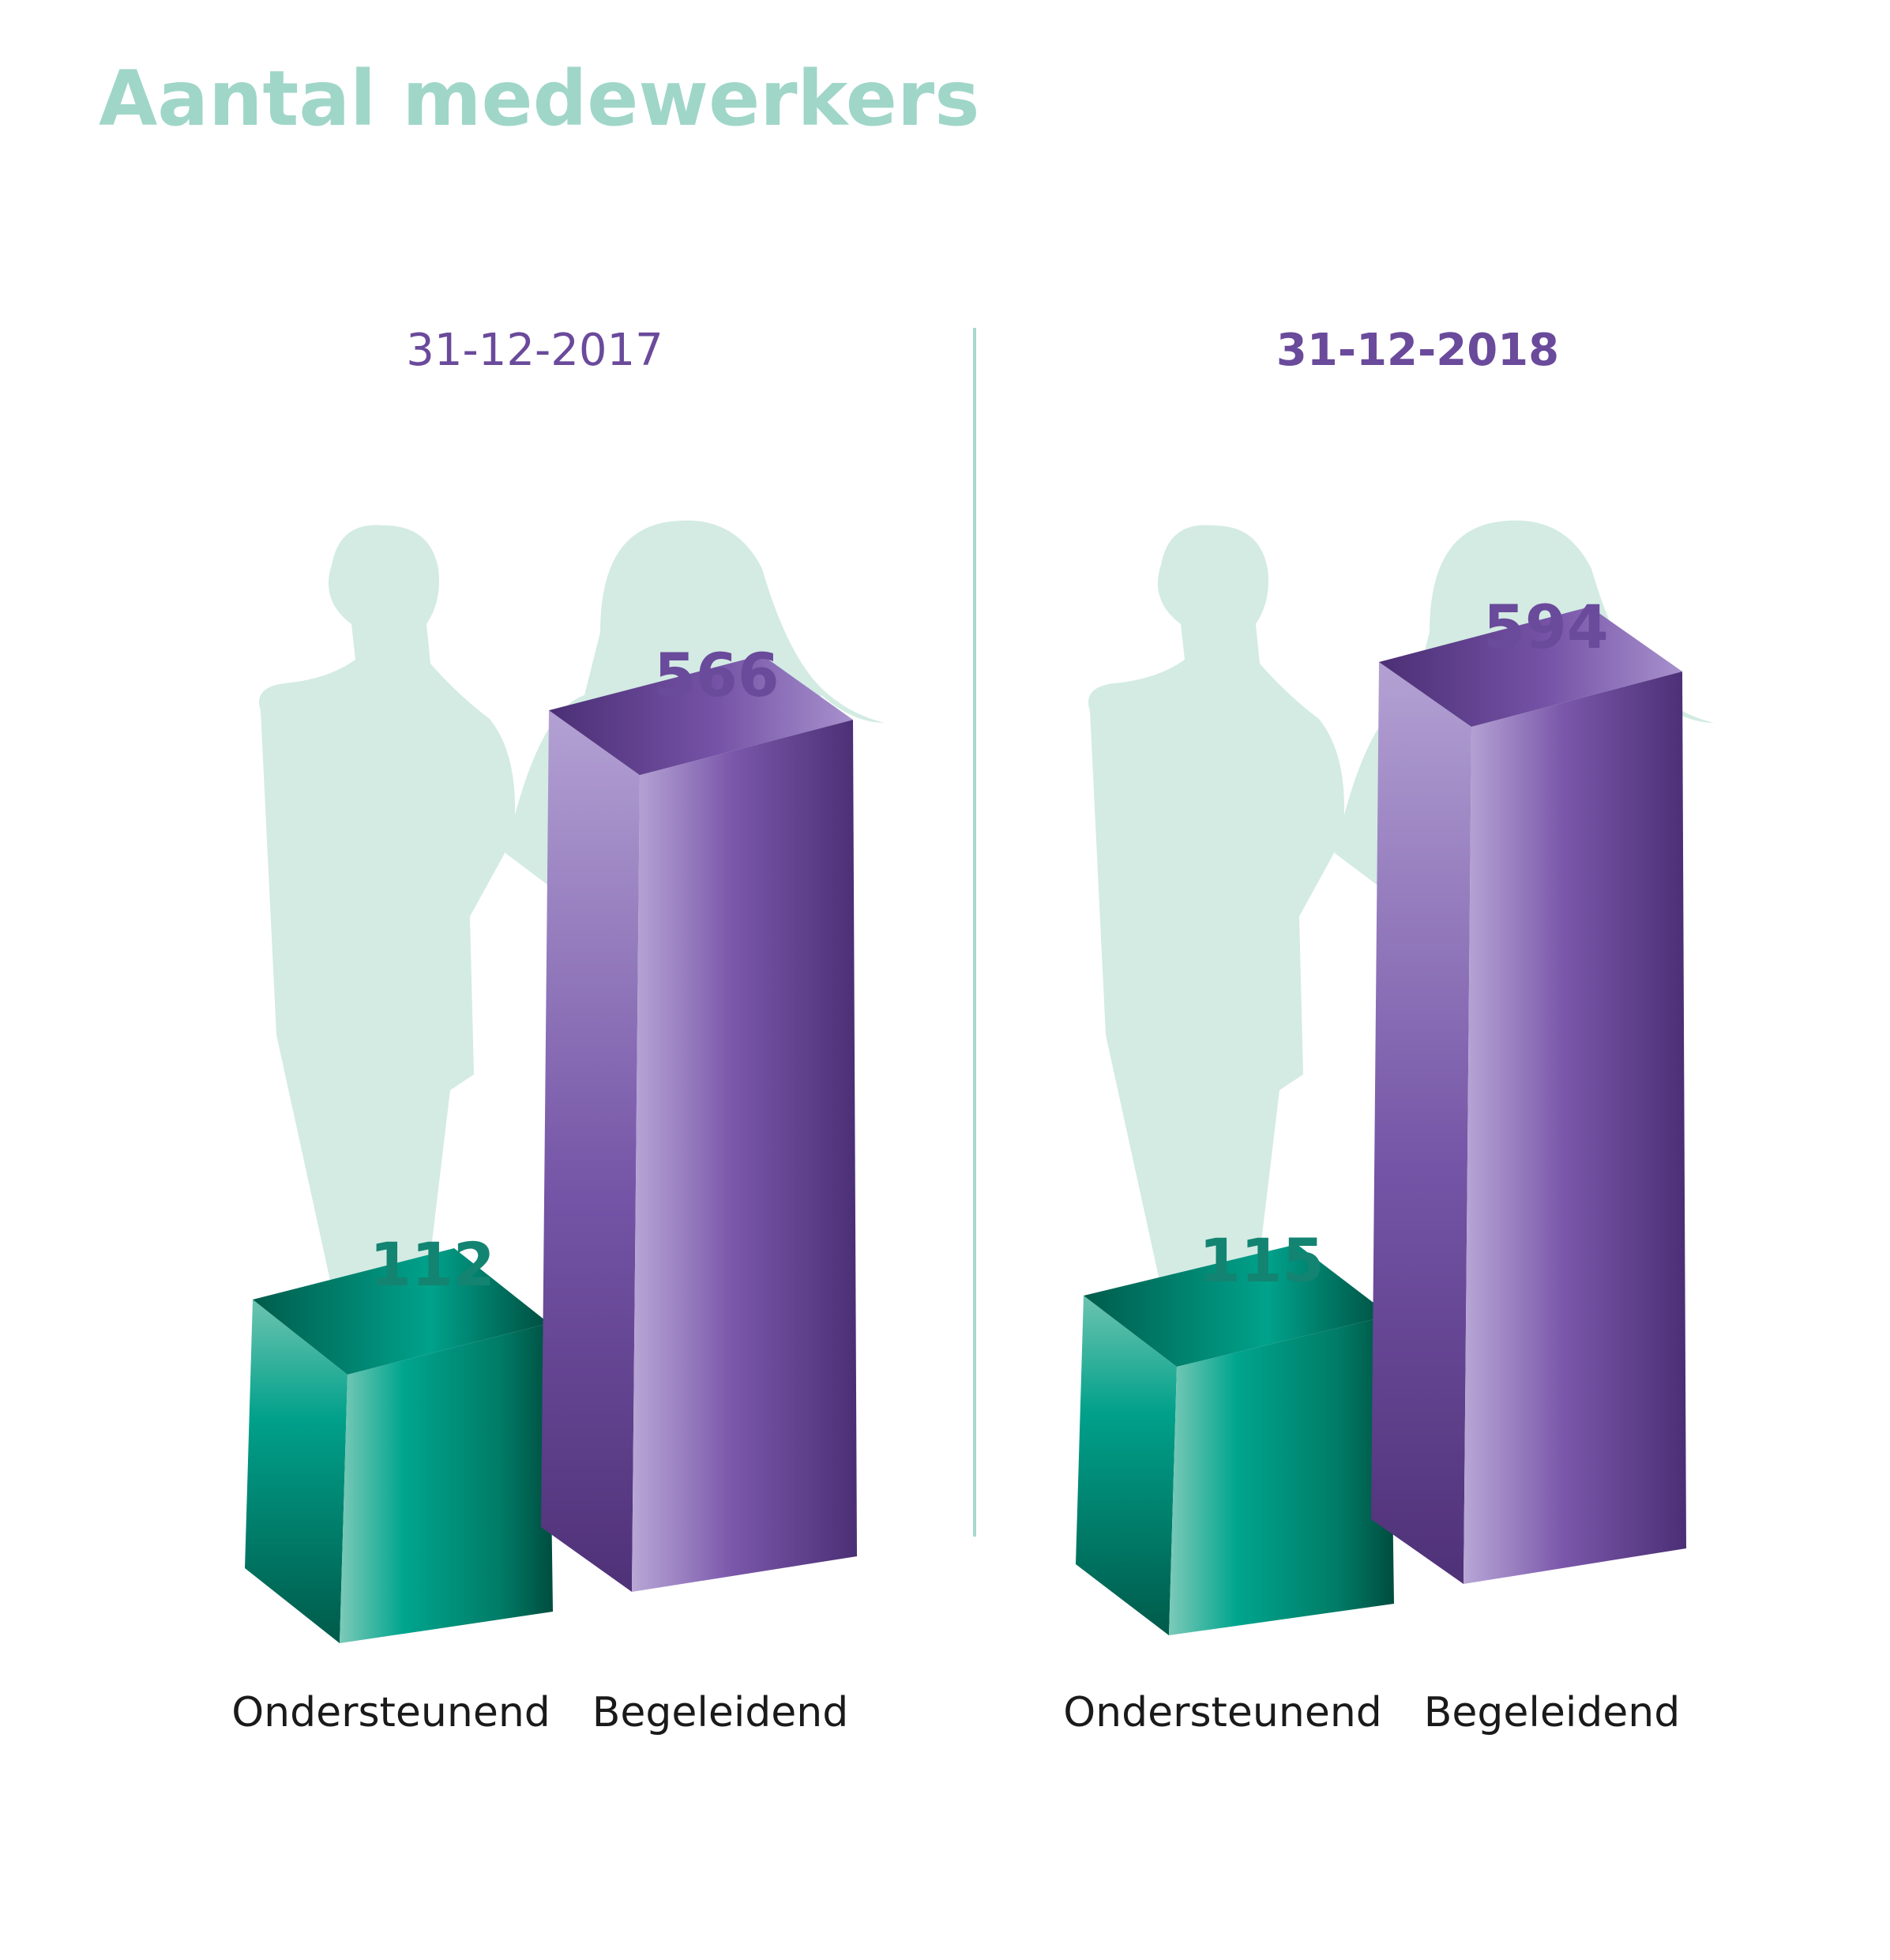  I want to click on data-label: 594, so click(1546, 627).